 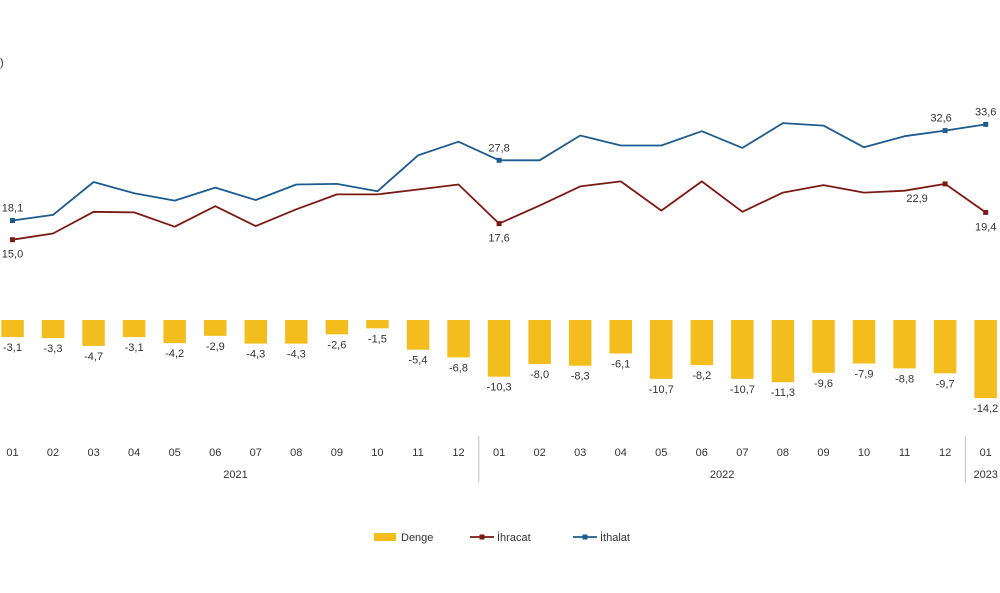 What do you see at coordinates (134, 453) in the screenshot?
I see `month-tick-4: 04` at bounding box center [134, 453].